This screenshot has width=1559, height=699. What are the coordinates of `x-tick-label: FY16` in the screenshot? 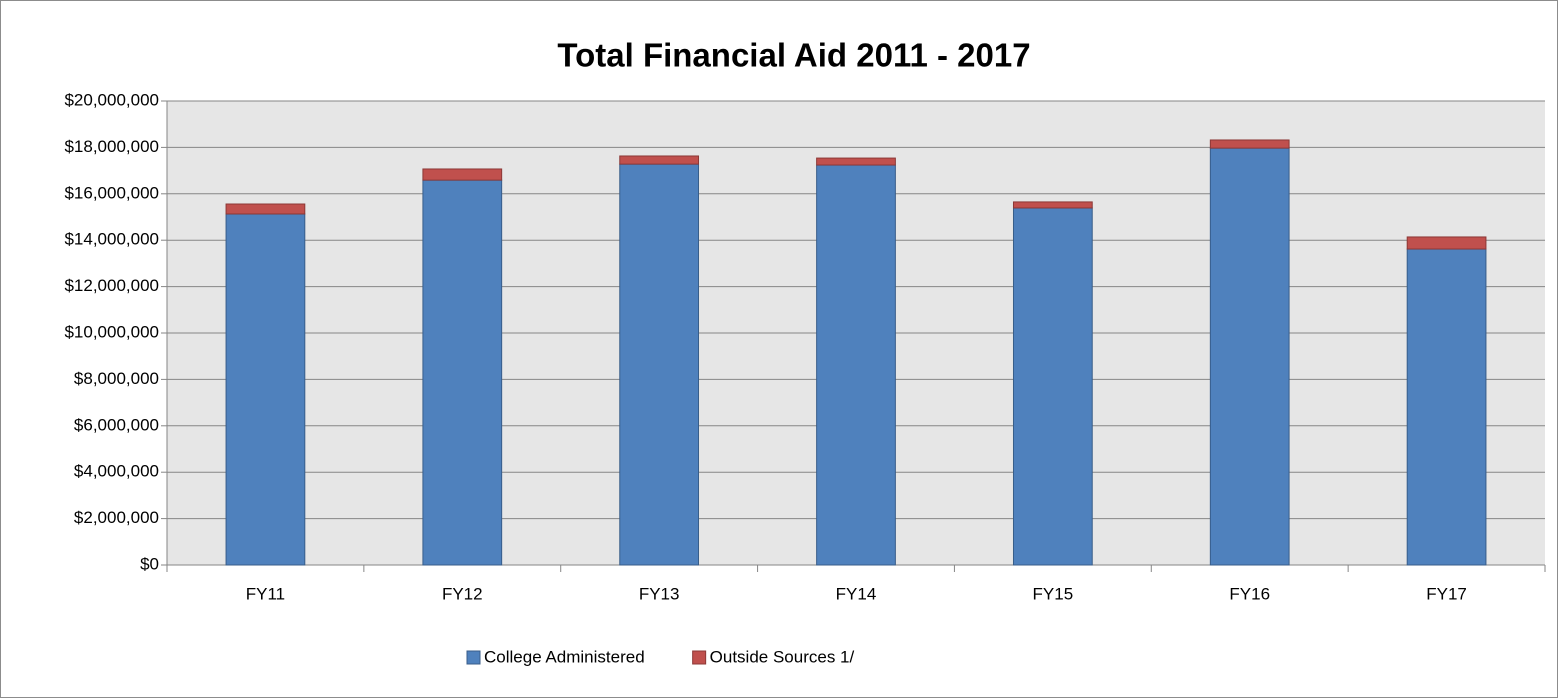 It's located at (1249, 593).